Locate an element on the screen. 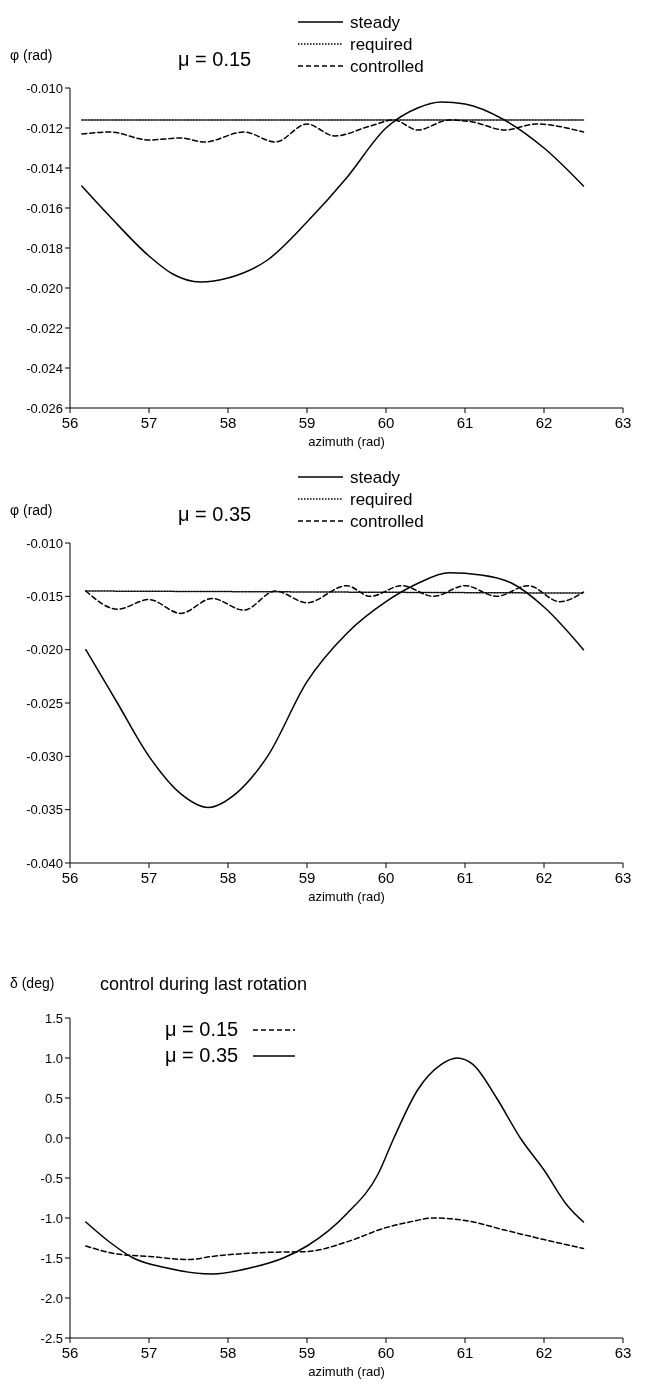  legend-label: μ = 0.15 is located at coordinates (202, 1029).